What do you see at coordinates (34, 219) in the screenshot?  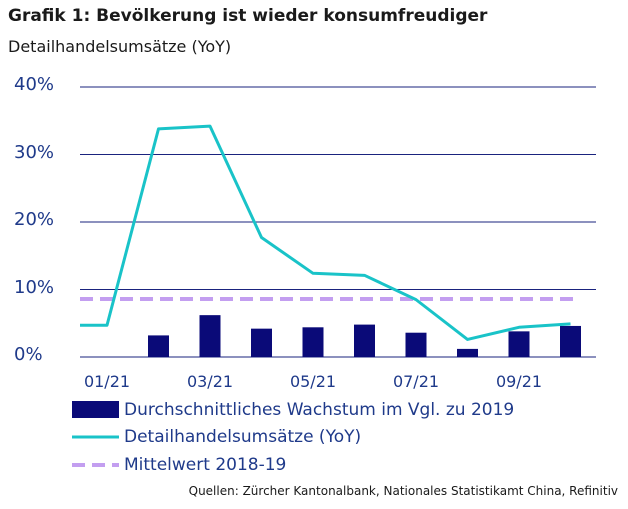 I see `y-tick-label: 20%` at bounding box center [34, 219].